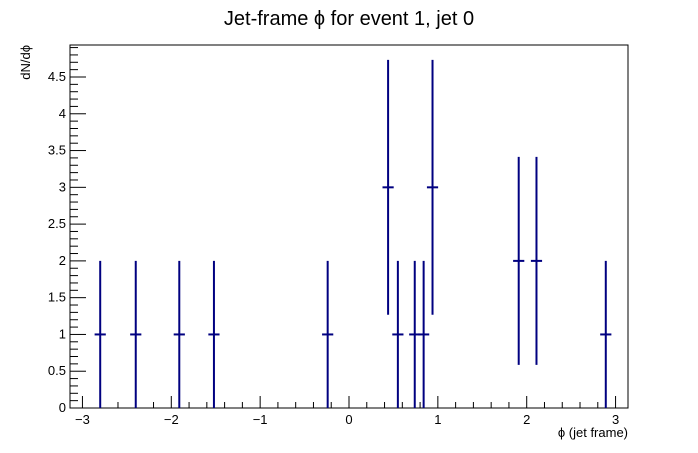 The width and height of the screenshot is (698, 453). What do you see at coordinates (526, 419) in the screenshot?
I see `x-tick-label: 2` at bounding box center [526, 419].